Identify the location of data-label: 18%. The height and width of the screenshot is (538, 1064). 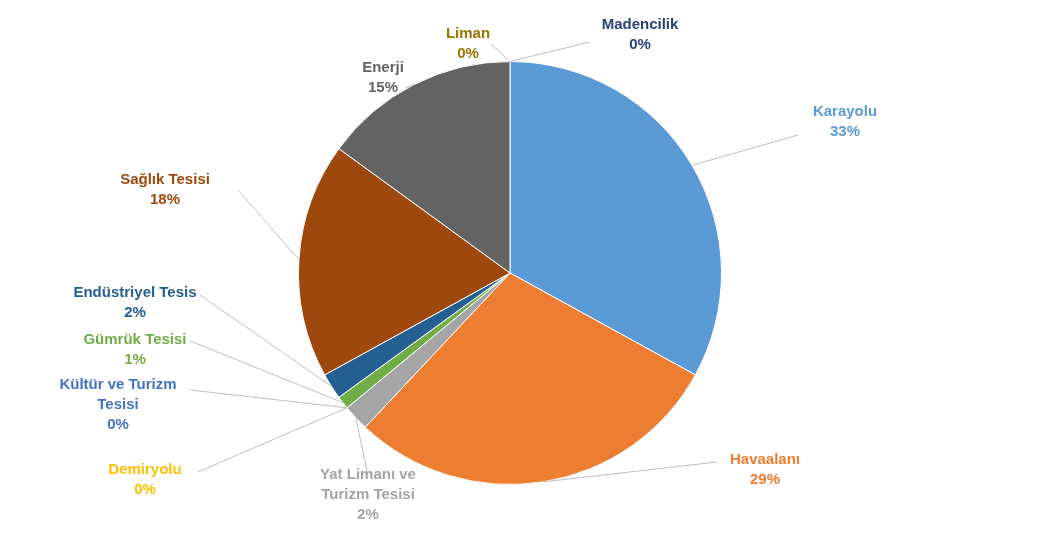
(165, 199).